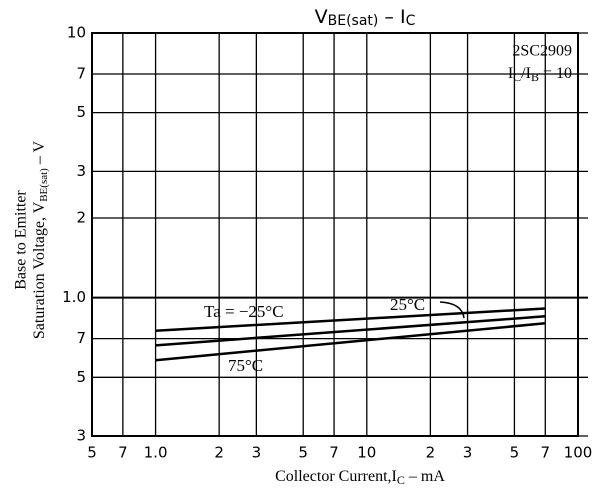 The height and width of the screenshot is (495, 599). I want to click on label-part: = 10, so click(555, 73).